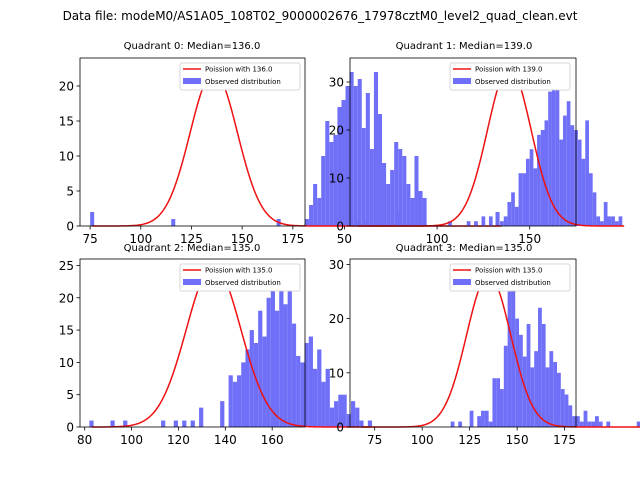 The width and height of the screenshot is (640, 480). I want to click on legend-label-poisson: Poission with 135.0, so click(239, 271).